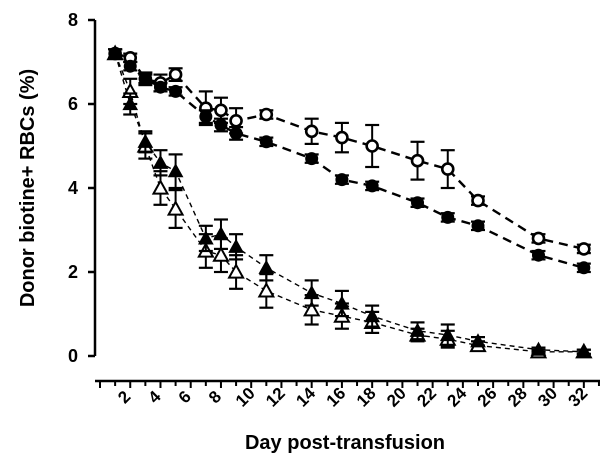 Image resolution: width=611 pixels, height=459 pixels. Describe the element at coordinates (547, 397) in the screenshot. I see `x-tick-label: 30` at that location.